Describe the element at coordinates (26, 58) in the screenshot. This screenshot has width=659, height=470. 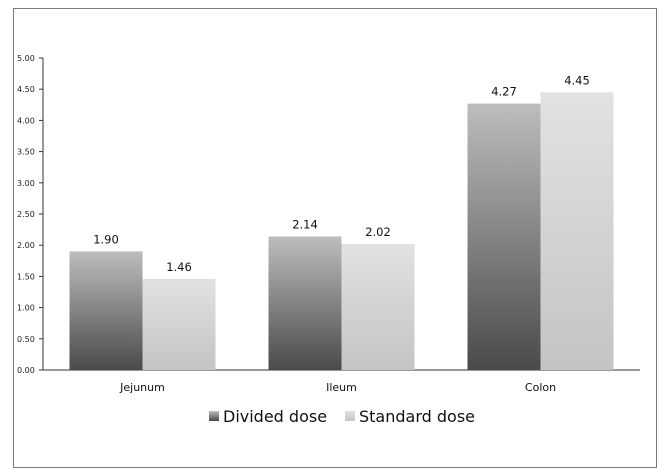
I see `y-tick-label: 5.00` at that location.